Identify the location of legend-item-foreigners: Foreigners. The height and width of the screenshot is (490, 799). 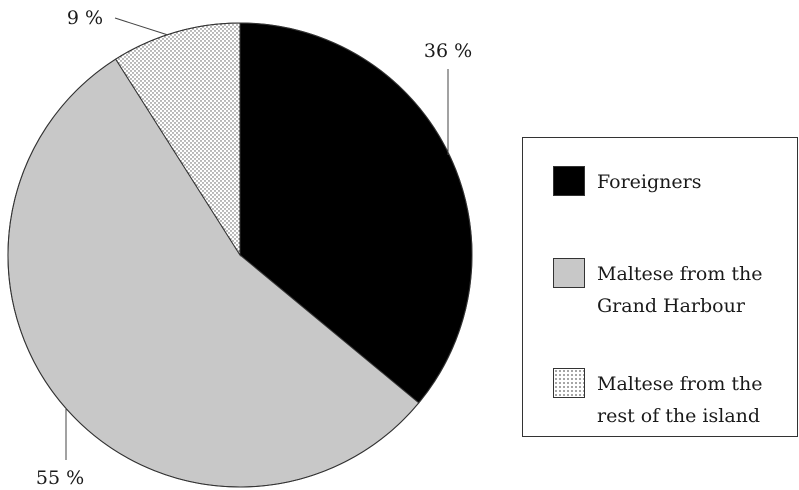
(675, 182).